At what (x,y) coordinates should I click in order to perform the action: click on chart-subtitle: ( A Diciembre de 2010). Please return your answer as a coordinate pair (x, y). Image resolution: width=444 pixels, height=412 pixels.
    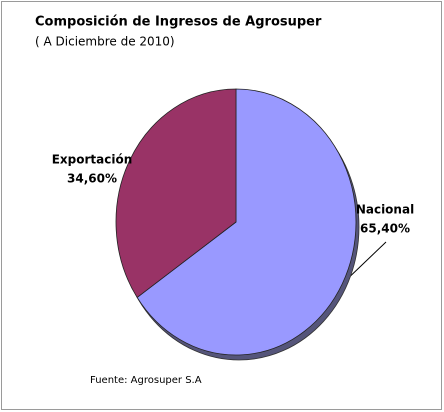
    Looking at the image, I should click on (105, 42).